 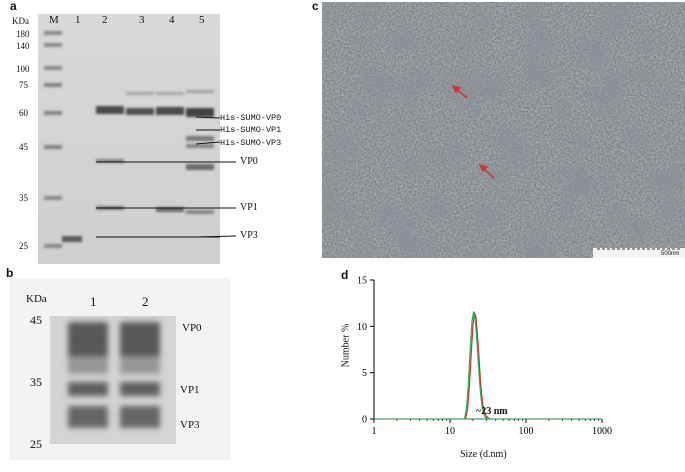 I want to click on panel-a-marker-60: 60, so click(x=23, y=113).